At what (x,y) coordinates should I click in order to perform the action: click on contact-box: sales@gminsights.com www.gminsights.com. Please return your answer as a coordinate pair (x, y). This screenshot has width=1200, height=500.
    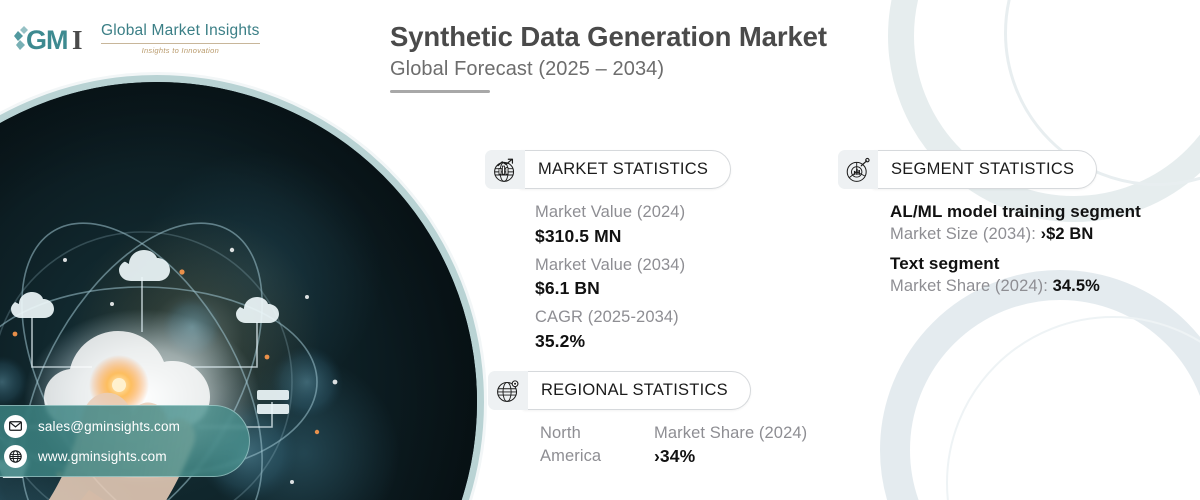
    Looking at the image, I should click on (125, 441).